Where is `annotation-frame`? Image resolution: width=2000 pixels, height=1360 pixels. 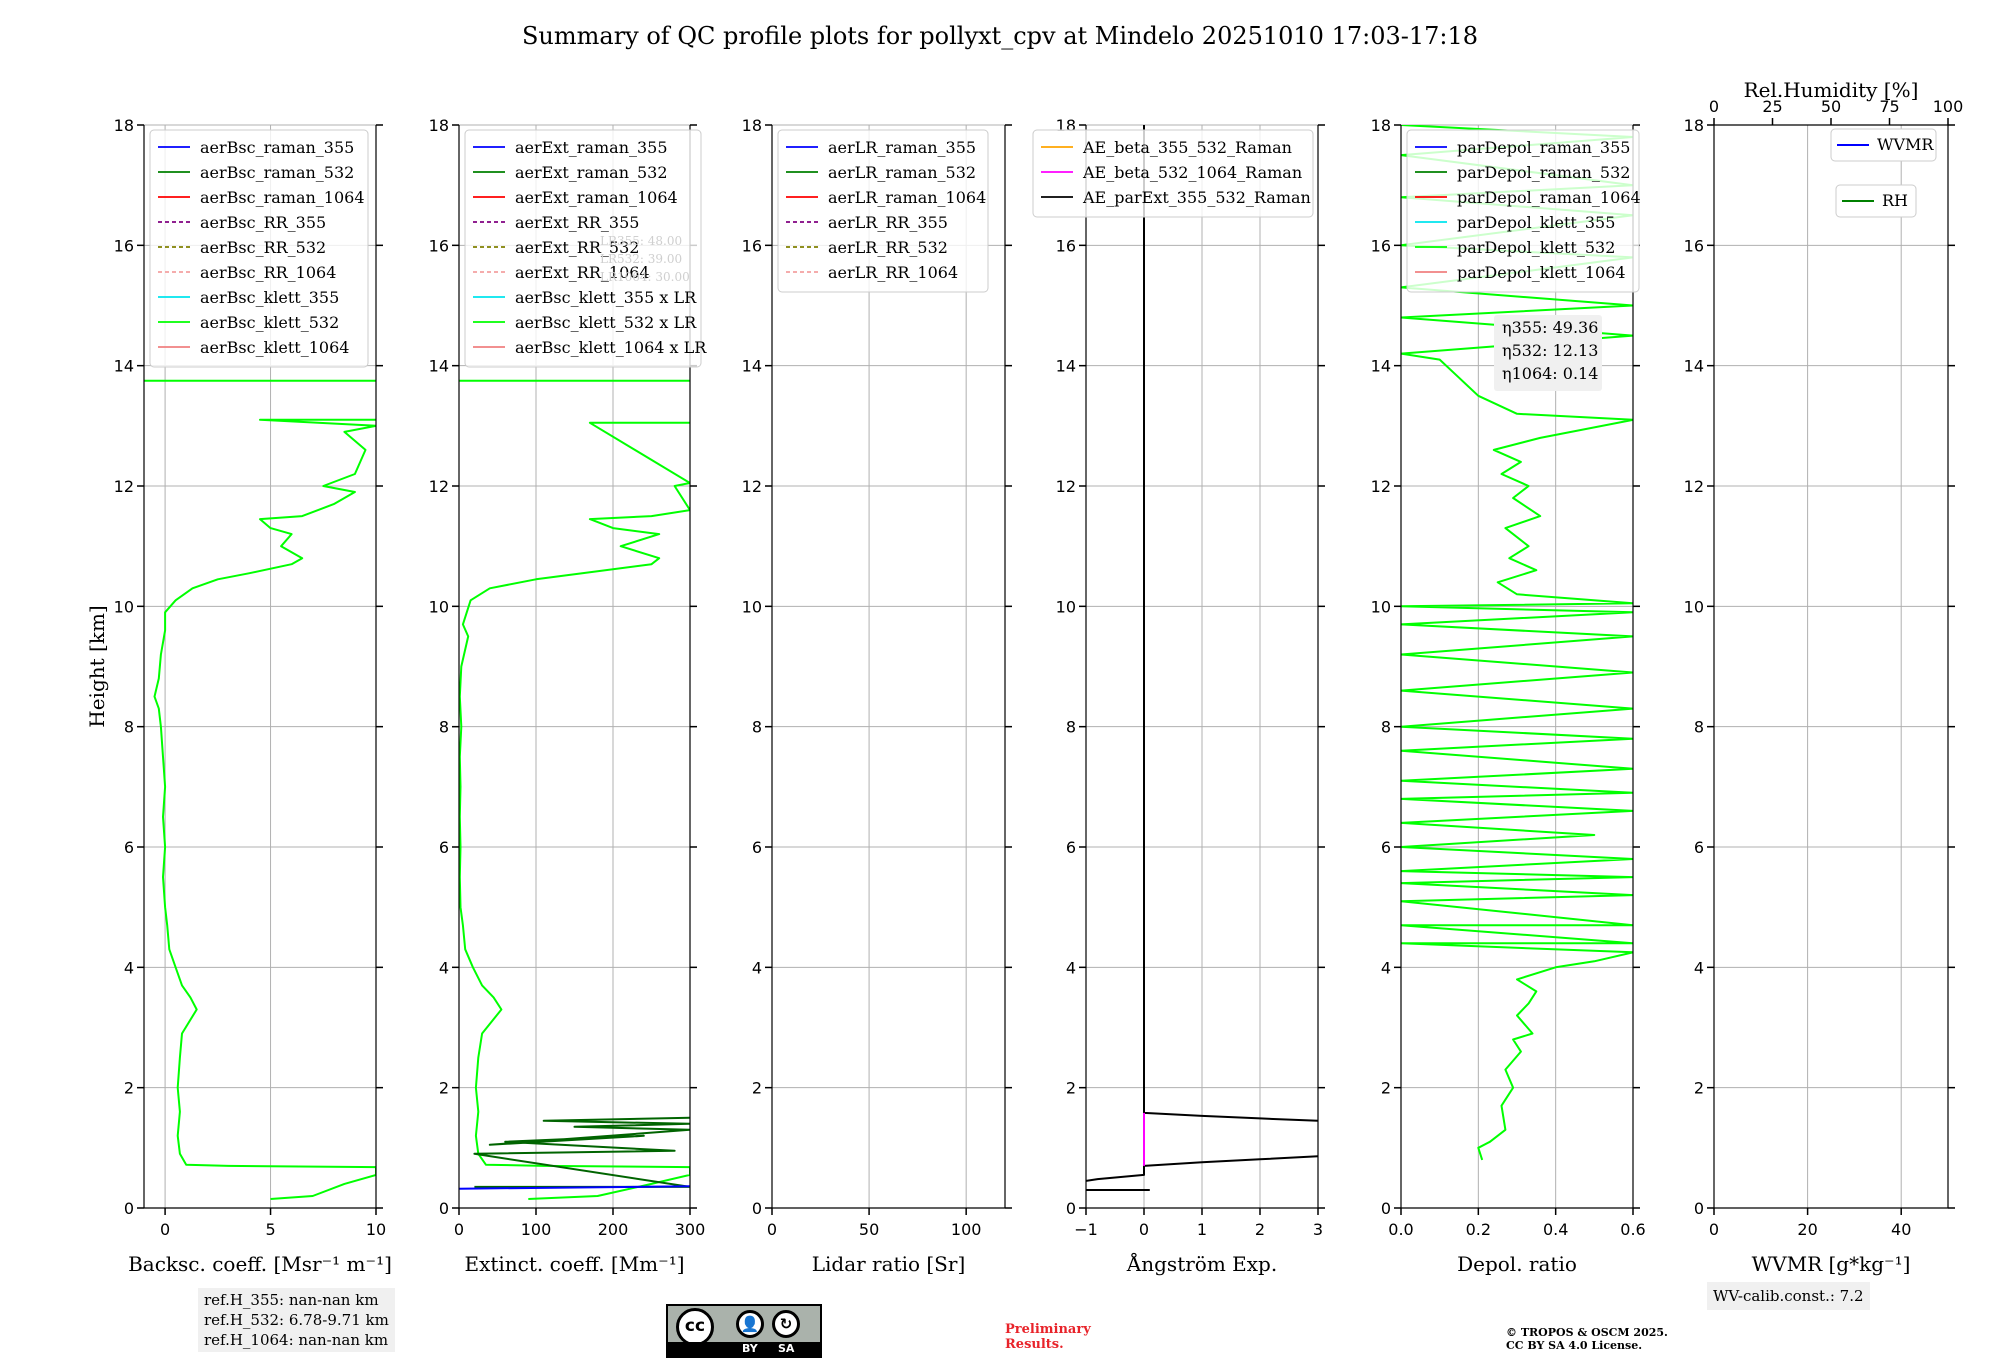 annotation-frame is located at coordinates (1548, 353).